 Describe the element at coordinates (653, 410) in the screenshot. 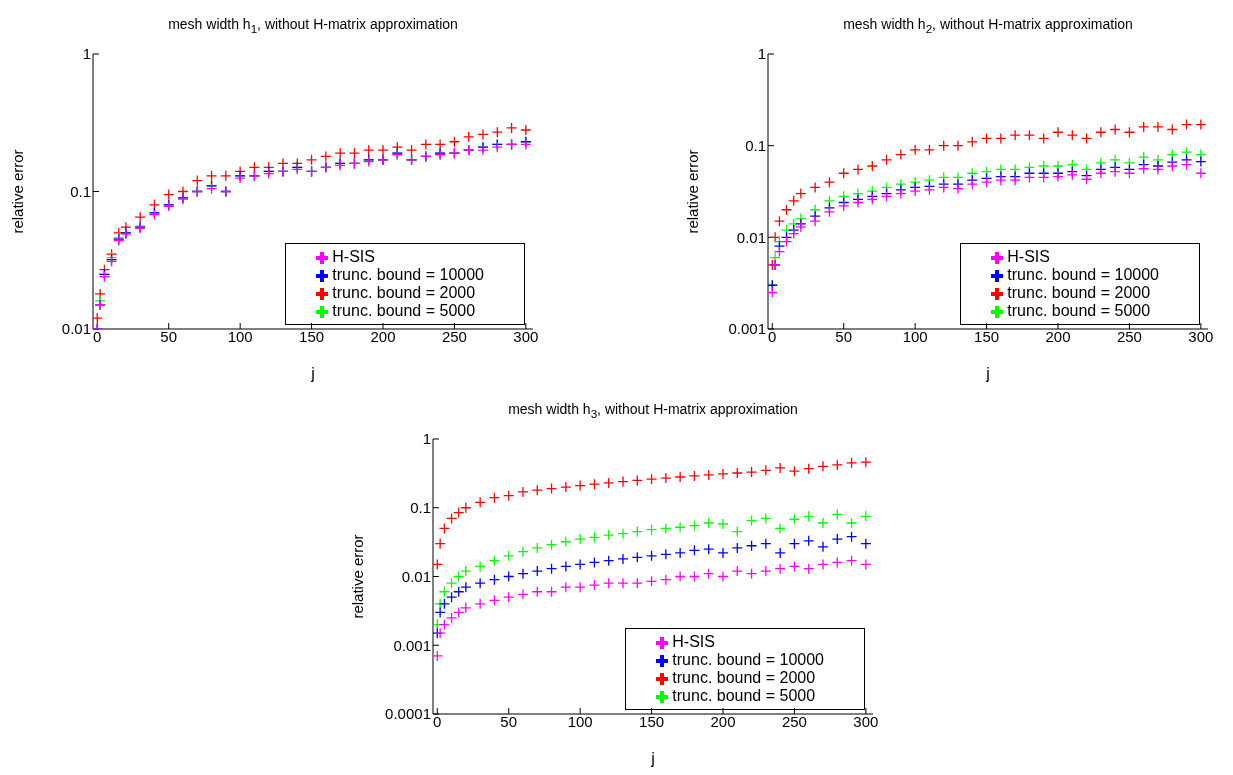

I see `chart-title: mesh width h$_{3}$, without H-matrix approximation` at that location.